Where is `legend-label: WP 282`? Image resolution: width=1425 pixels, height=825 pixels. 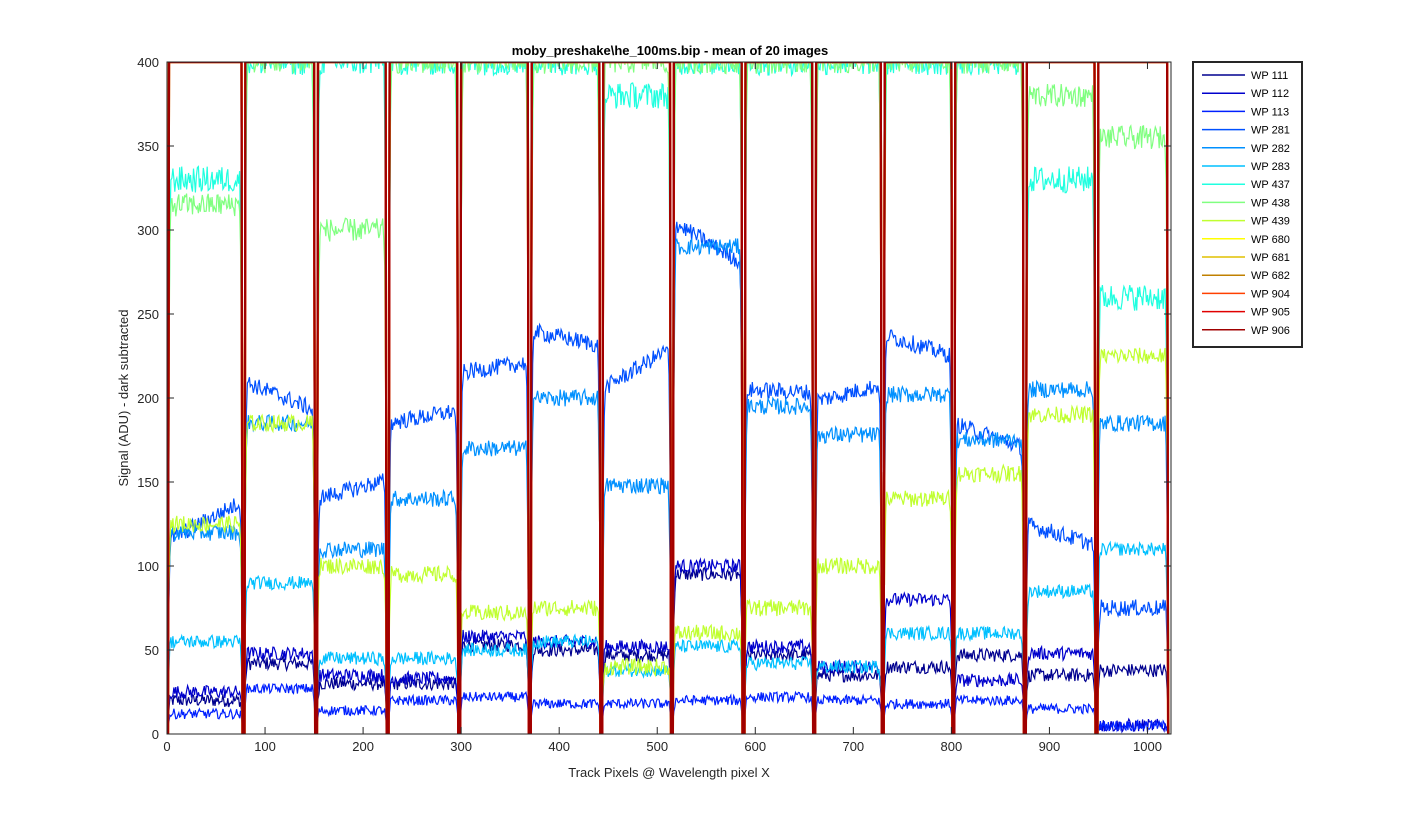
legend-label: WP 282 is located at coordinates (1270, 149).